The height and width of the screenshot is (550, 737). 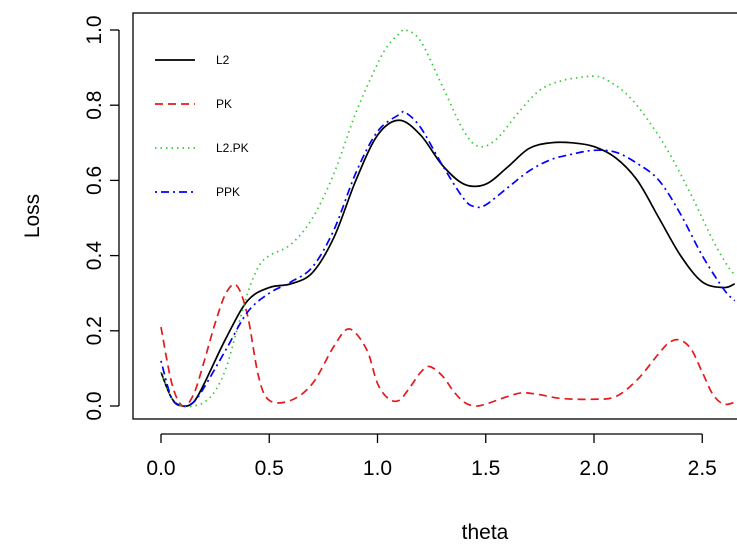 What do you see at coordinates (32, 216) in the screenshot?
I see `y-axis-title: Loss` at bounding box center [32, 216].